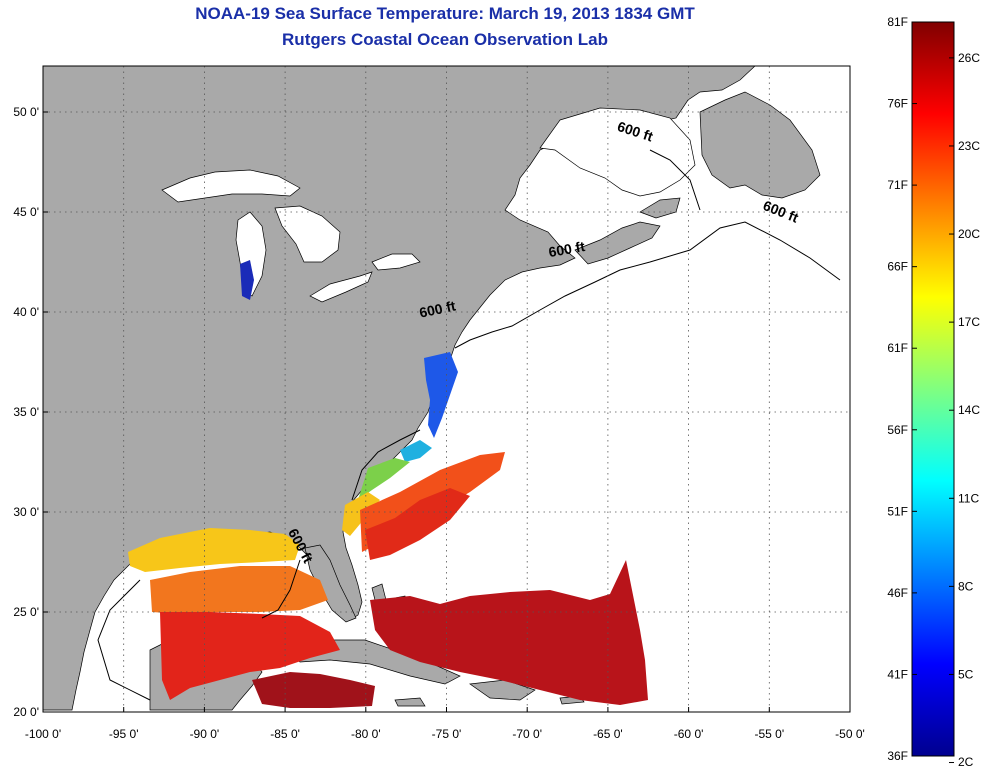 The height and width of the screenshot is (770, 984). Describe the element at coordinates (527, 734) in the screenshot. I see `lon-tick-label: -70 0'` at that location.